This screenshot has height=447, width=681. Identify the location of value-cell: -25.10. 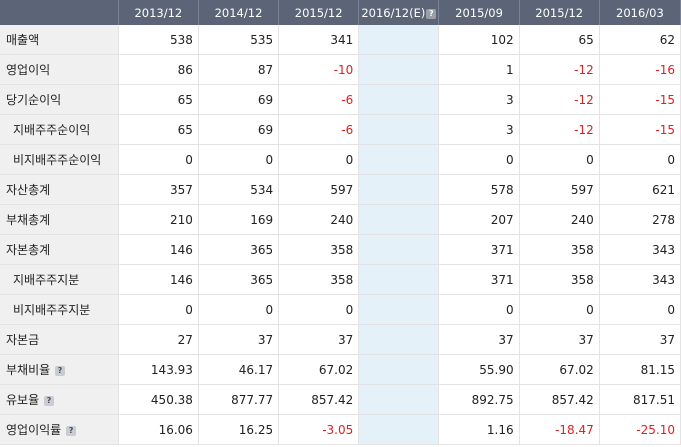
(640, 429).